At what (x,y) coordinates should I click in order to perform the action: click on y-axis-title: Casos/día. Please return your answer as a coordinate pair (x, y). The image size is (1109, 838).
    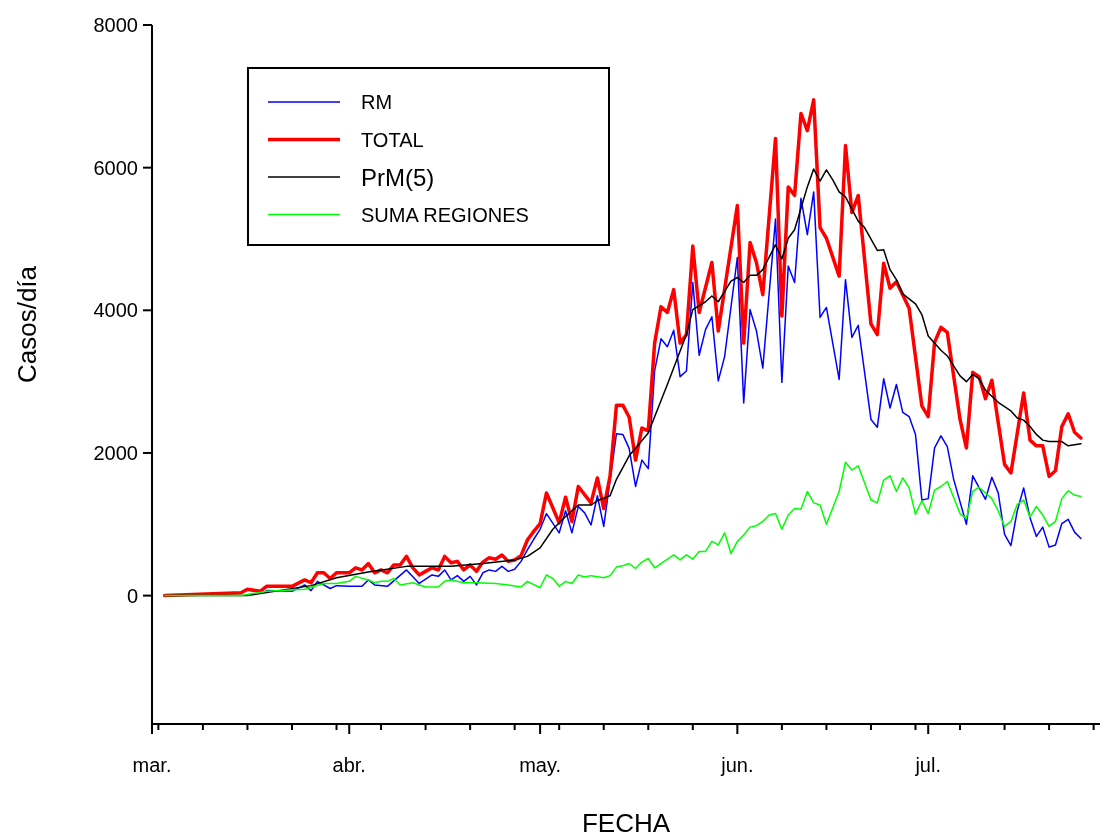
    Looking at the image, I should click on (27, 324).